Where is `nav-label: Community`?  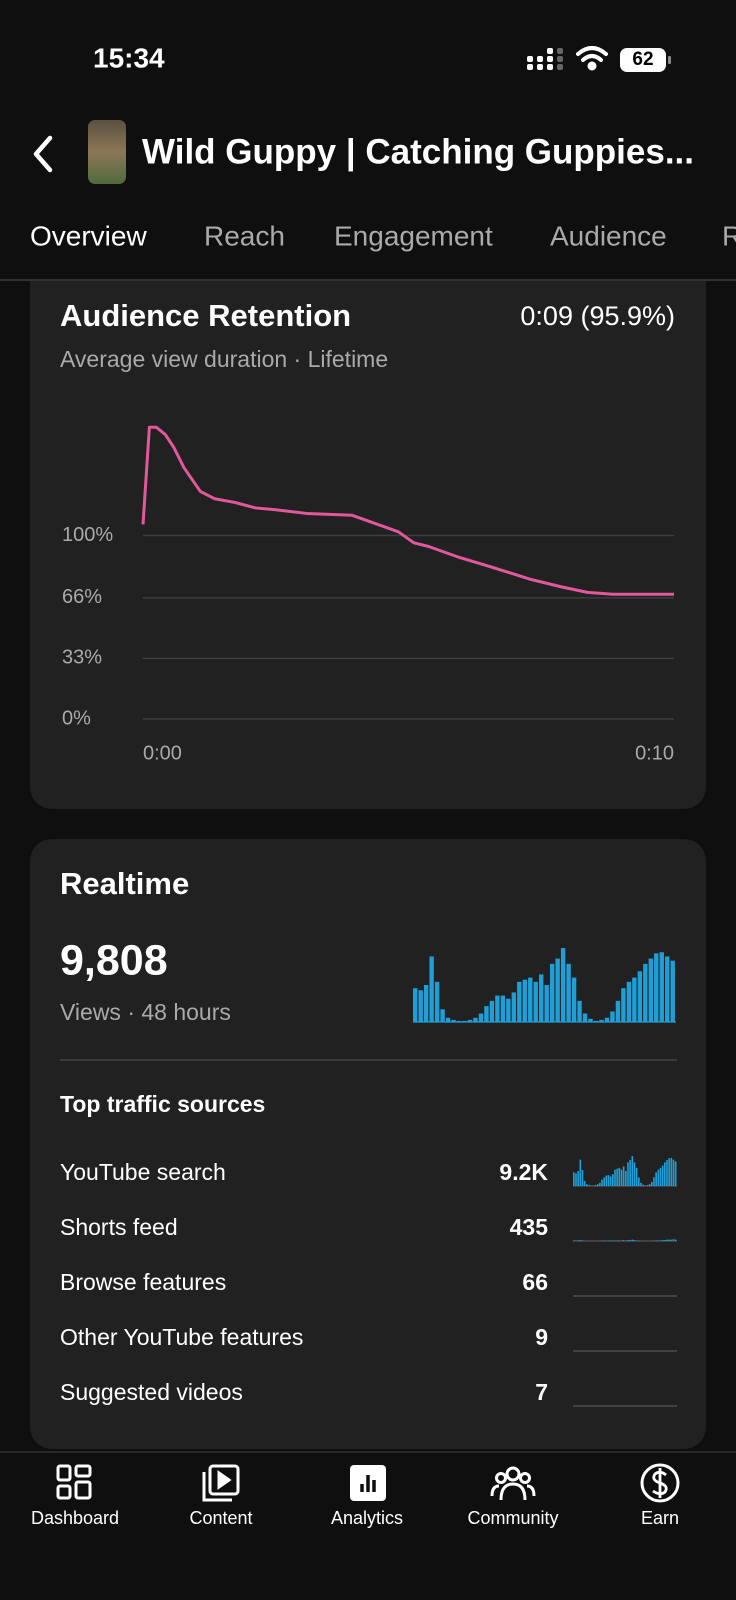 nav-label: Community is located at coordinates (512, 1518).